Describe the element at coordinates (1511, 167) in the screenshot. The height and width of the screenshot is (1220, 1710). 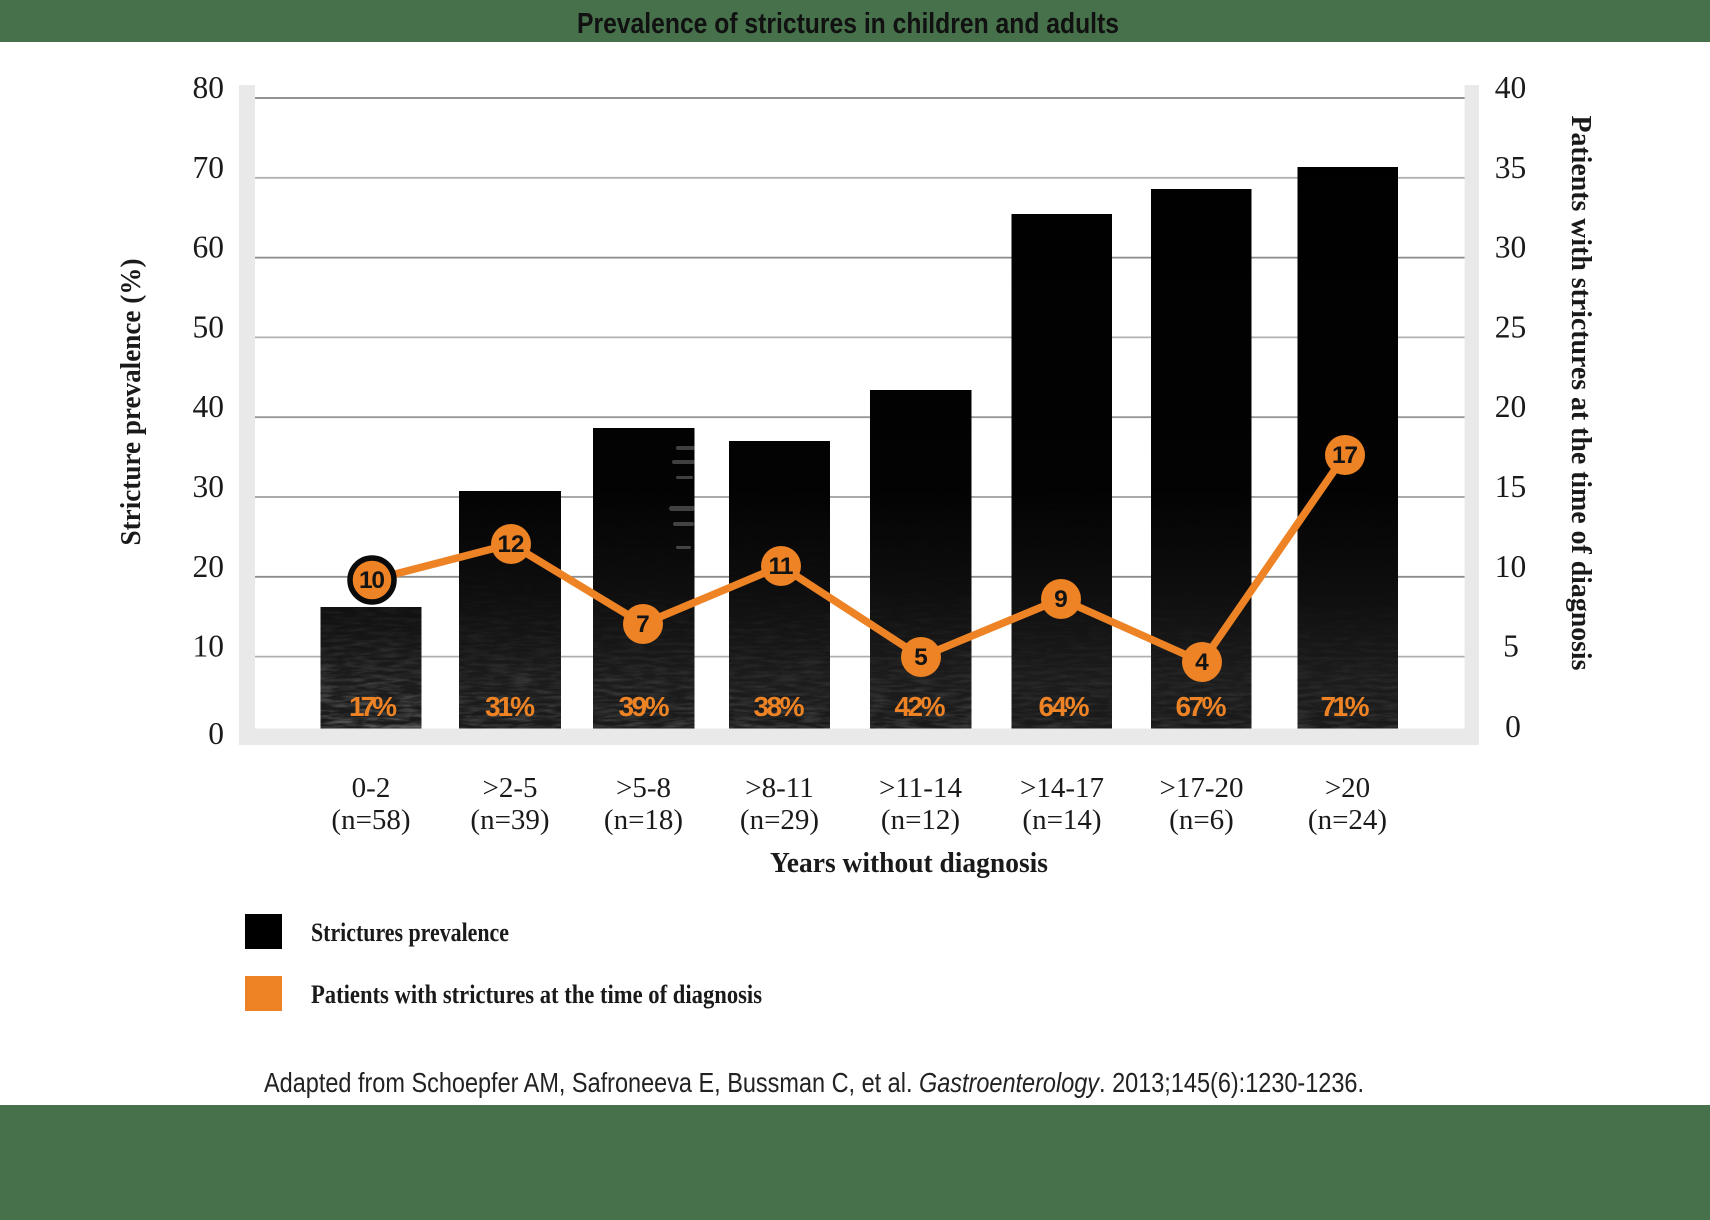
I see `svg-text: 35` at that location.